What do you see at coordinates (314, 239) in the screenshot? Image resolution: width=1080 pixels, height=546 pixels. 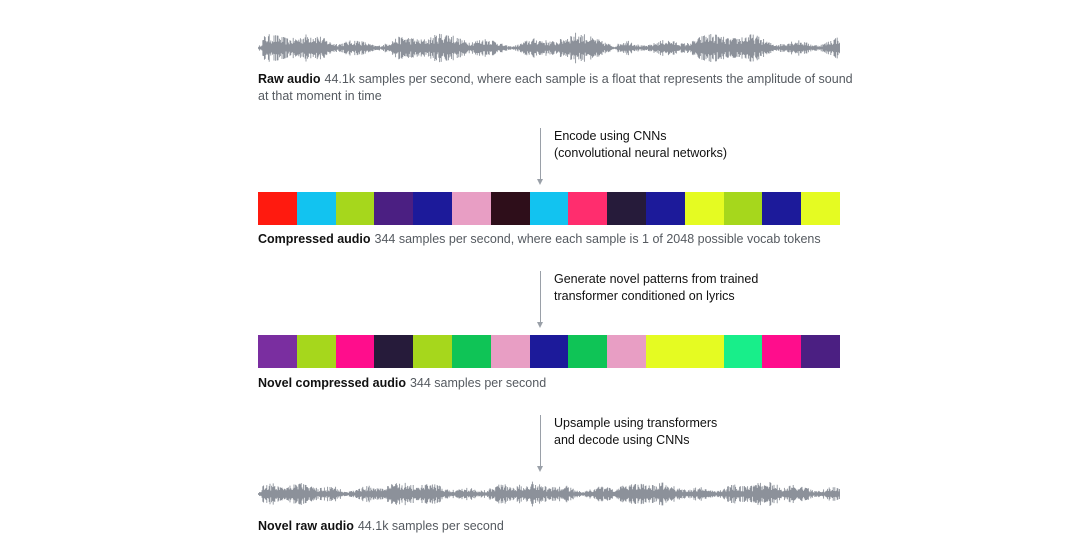 I see `compressed-audio-title: Compressed audio` at bounding box center [314, 239].